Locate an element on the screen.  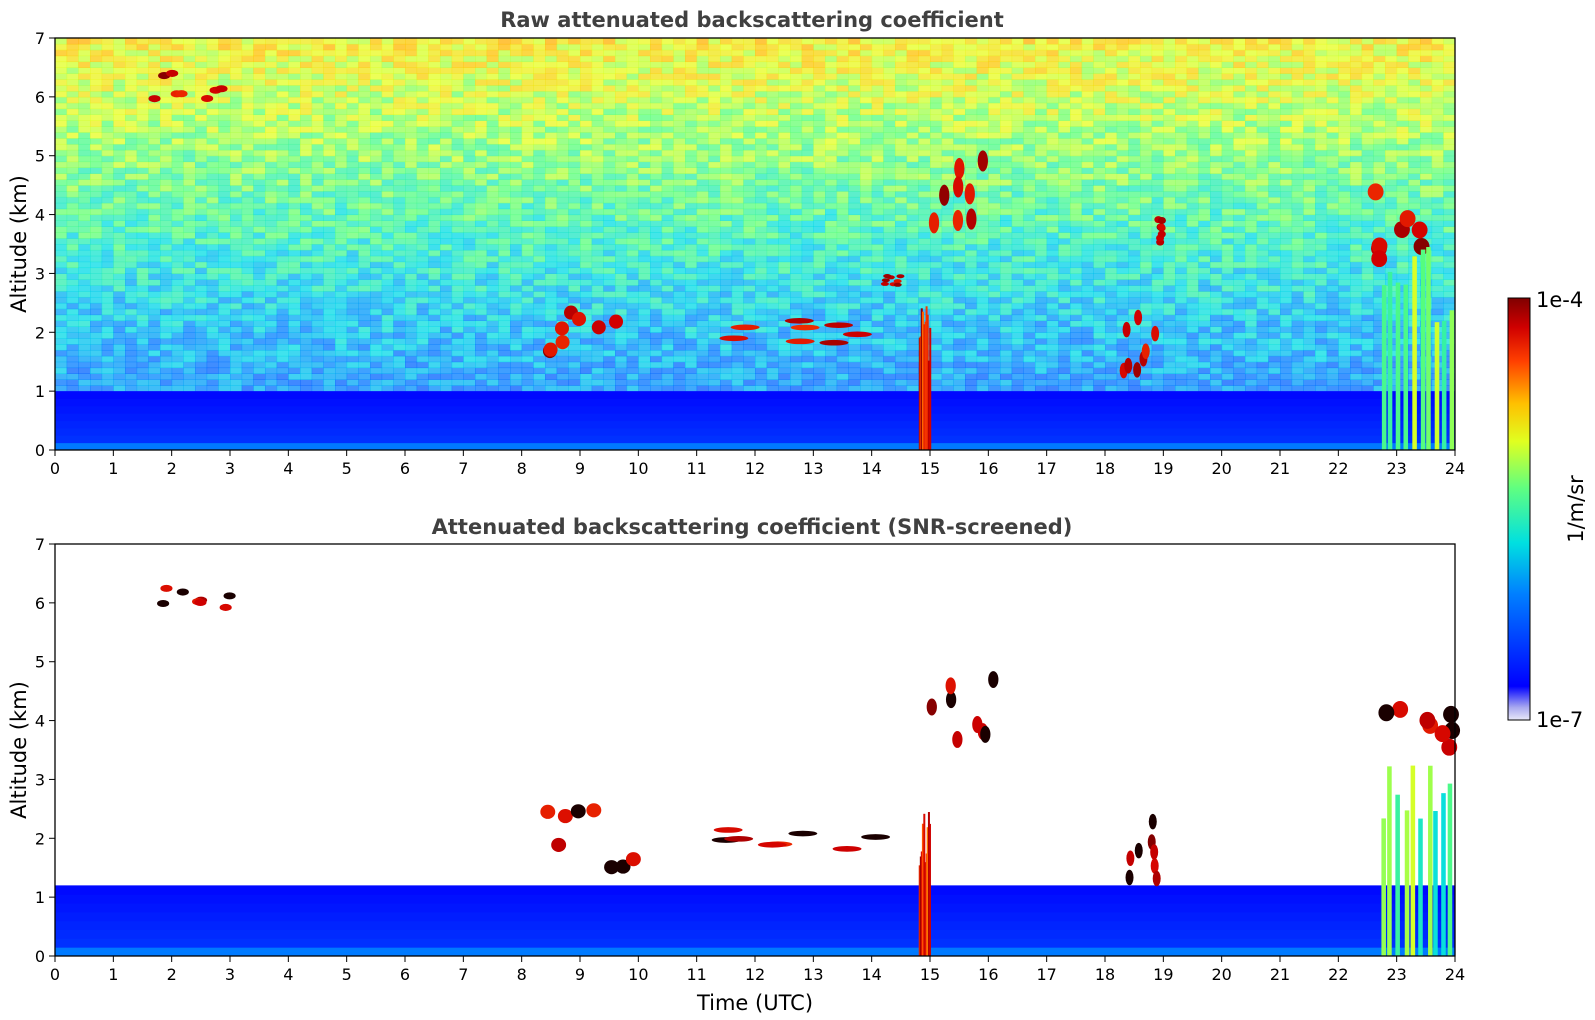
colorbar-scale is located at coordinates (1519, 509).